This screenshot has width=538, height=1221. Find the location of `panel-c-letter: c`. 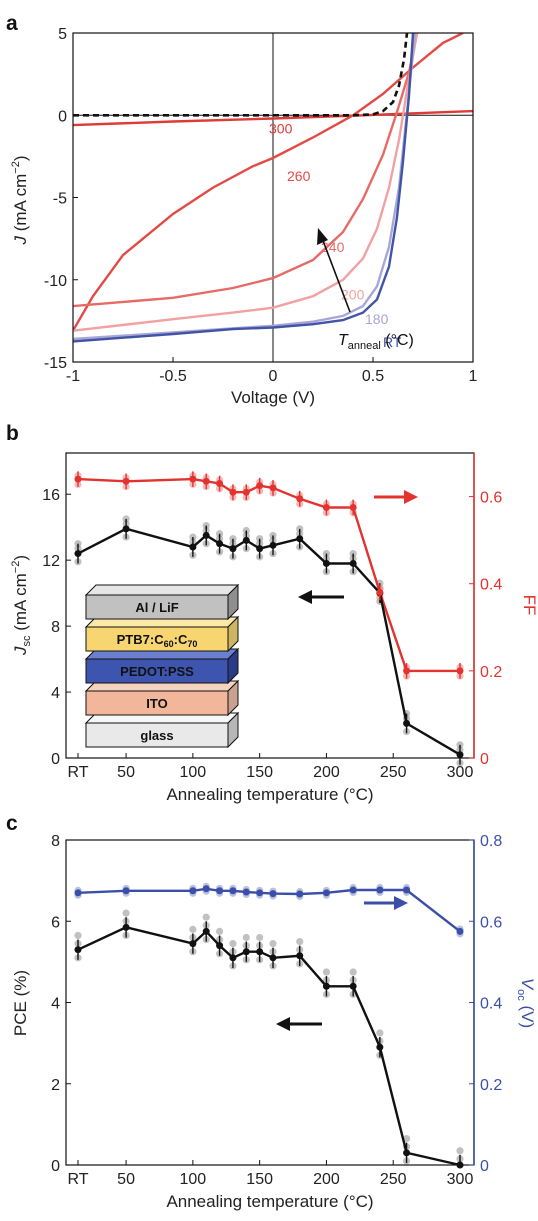

panel-c-letter: c is located at coordinates (12, 823).